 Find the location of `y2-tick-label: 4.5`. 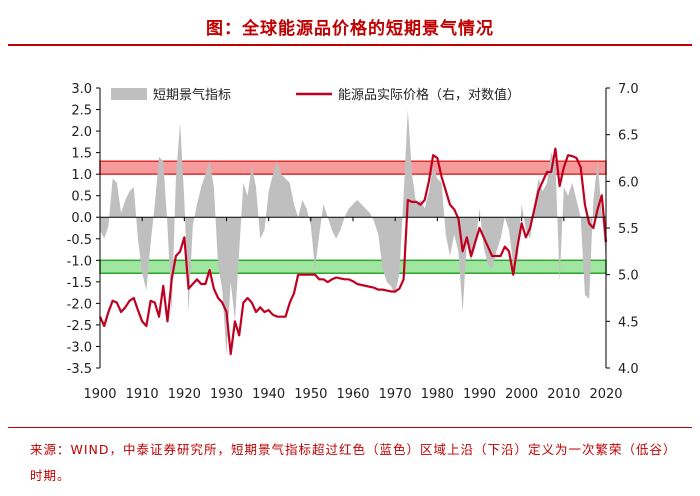

y2-tick-label: 4.5 is located at coordinates (628, 322).